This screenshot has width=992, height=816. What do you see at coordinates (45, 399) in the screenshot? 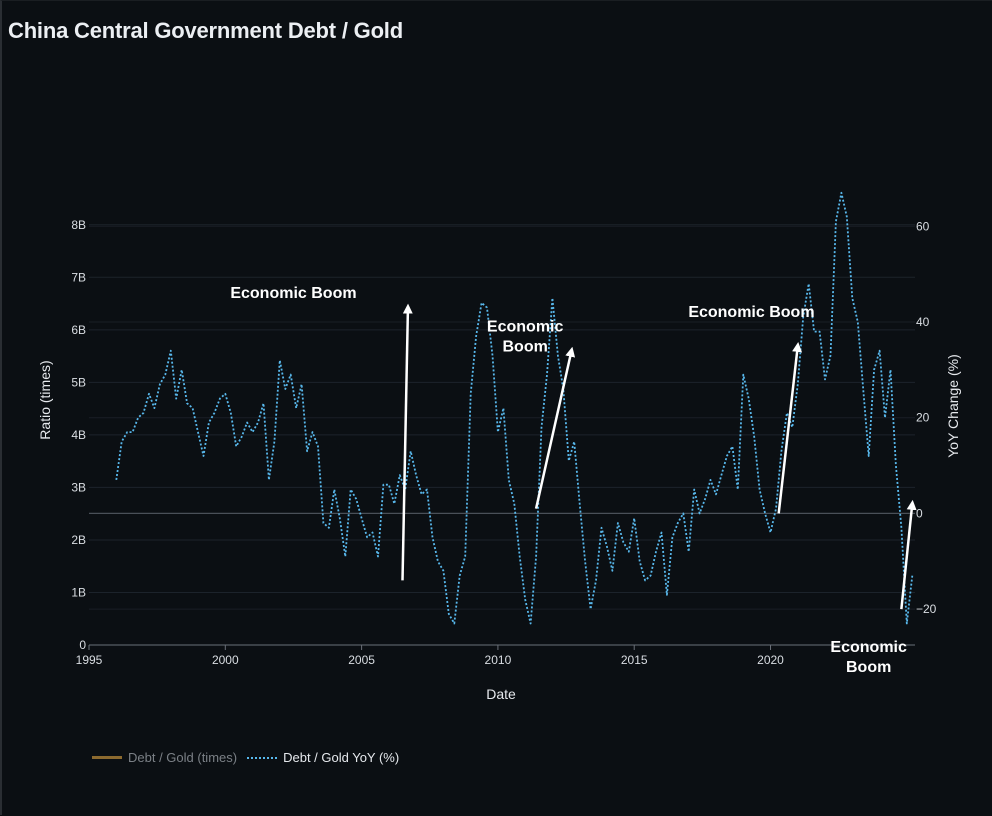
I see `y-axis-left-title: Ratio (times)` at bounding box center [45, 399].